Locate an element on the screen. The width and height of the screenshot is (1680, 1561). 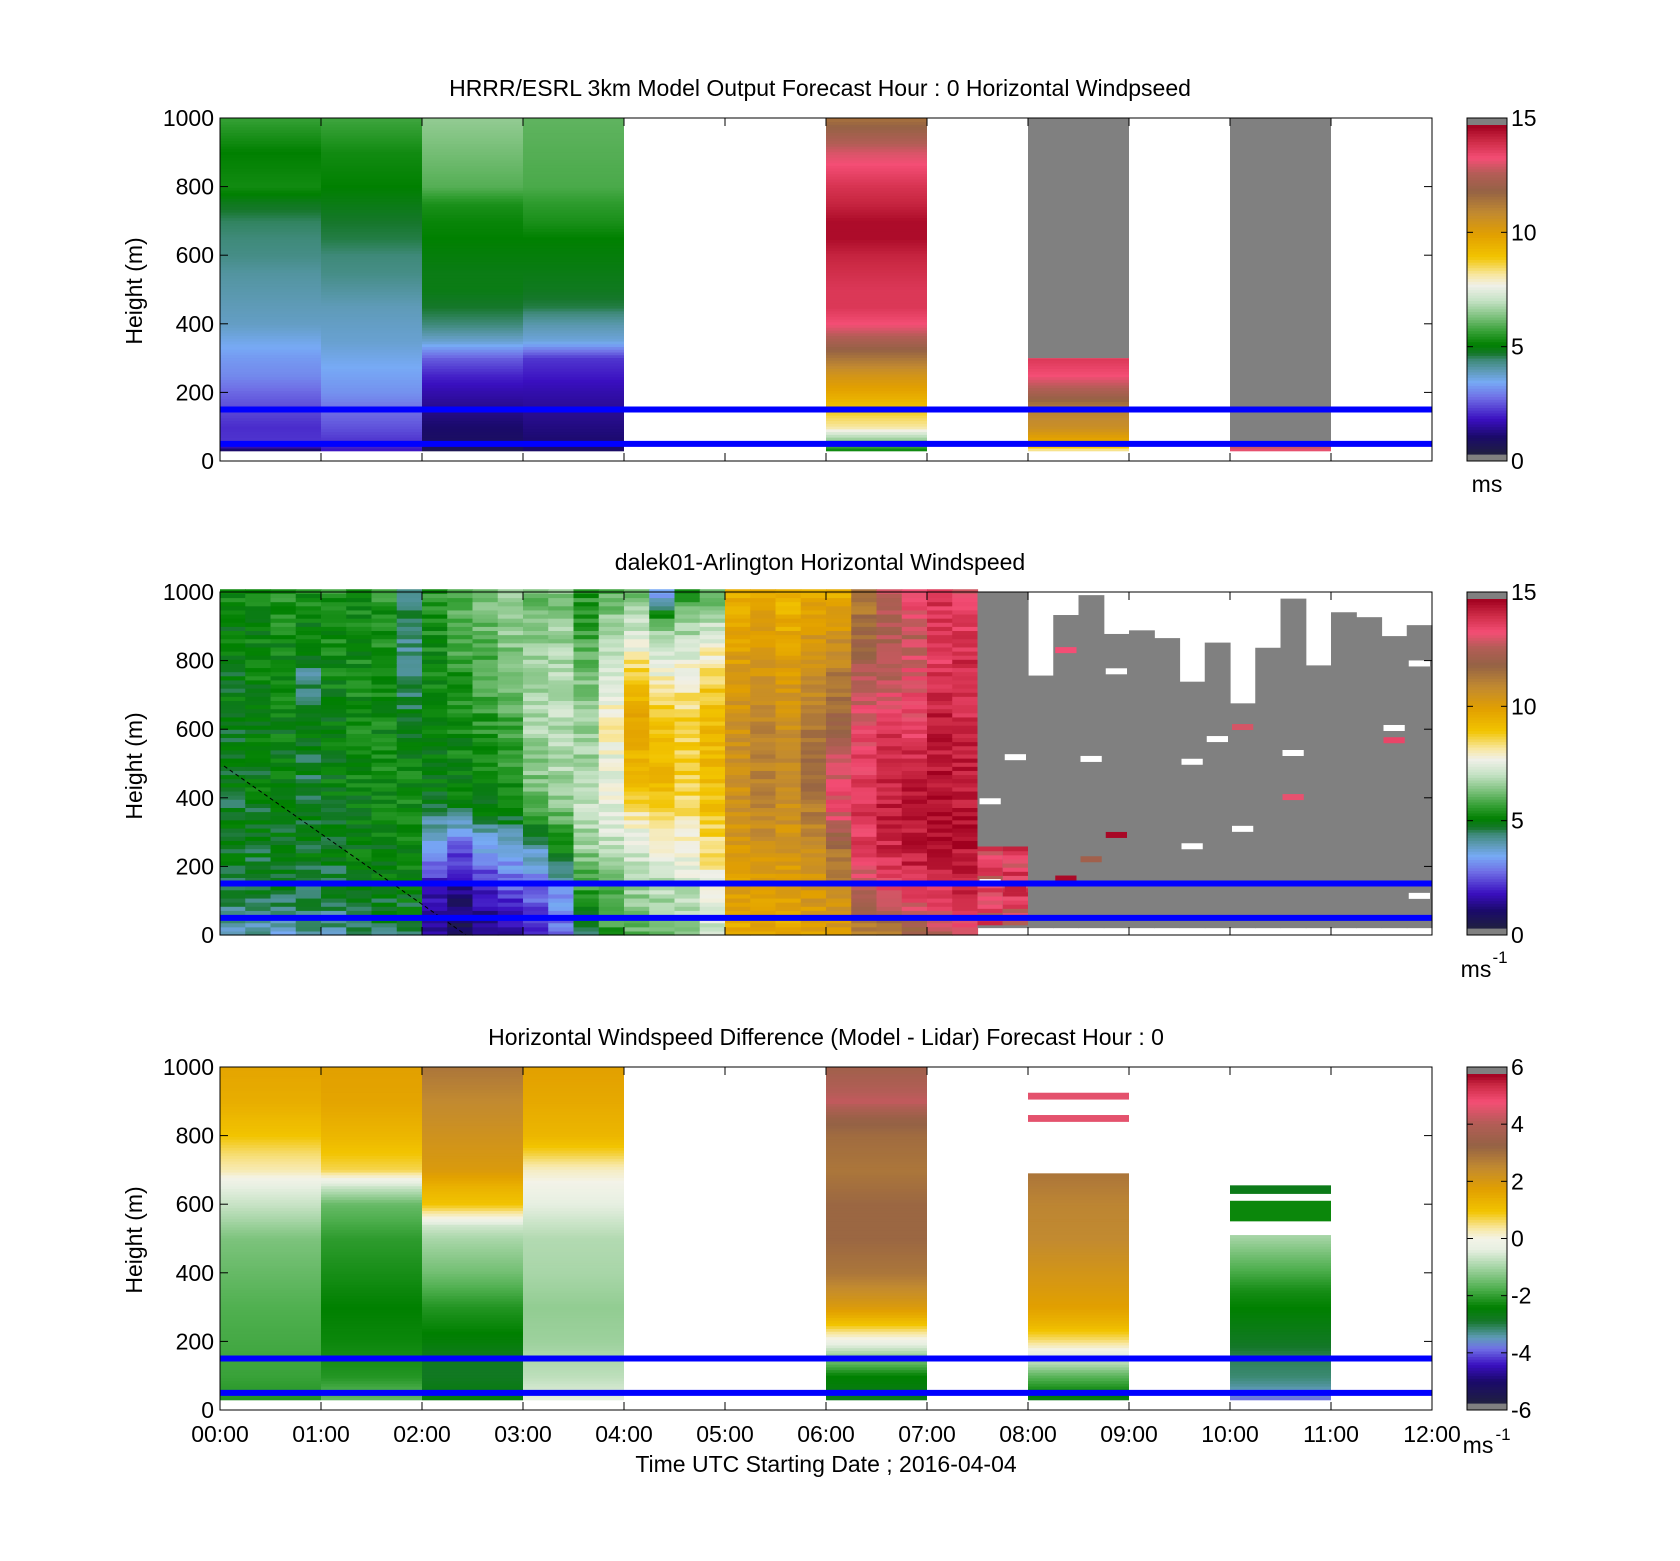
y-tick-label: 600 is located at coordinates (195, 1204).